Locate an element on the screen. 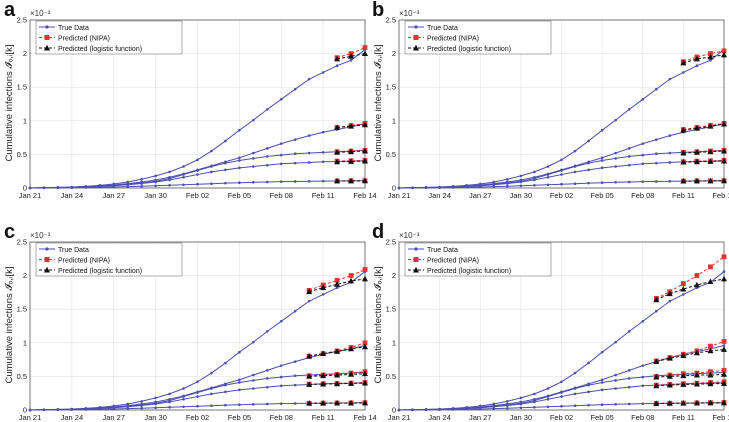 The height and width of the screenshot is (422, 729). x-tick-label-c: Feb 02 is located at coordinates (197, 417).